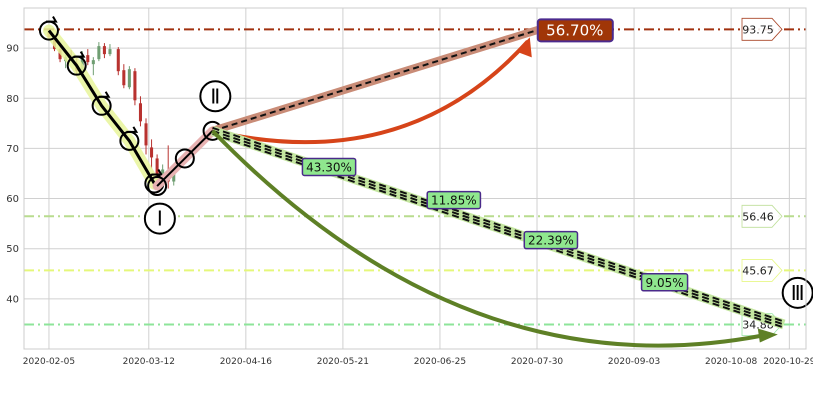  What do you see at coordinates (149, 362) in the screenshot?
I see `x-tick-label: 2020-03-12` at bounding box center [149, 362].